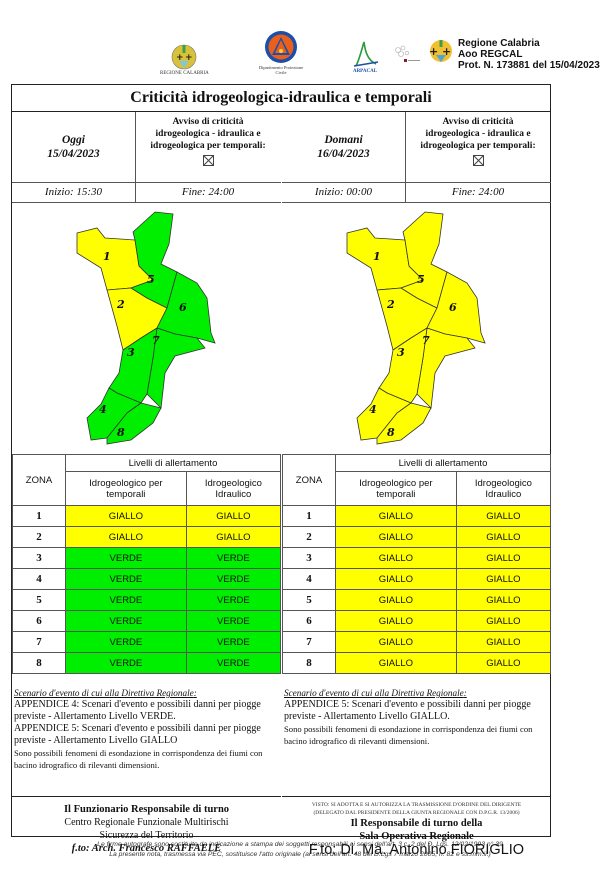 This screenshot has height=874, width=600. What do you see at coordinates (147, 558) in the screenshot?
I see `table-row: 3 VERDE VERDE` at bounding box center [147, 558].